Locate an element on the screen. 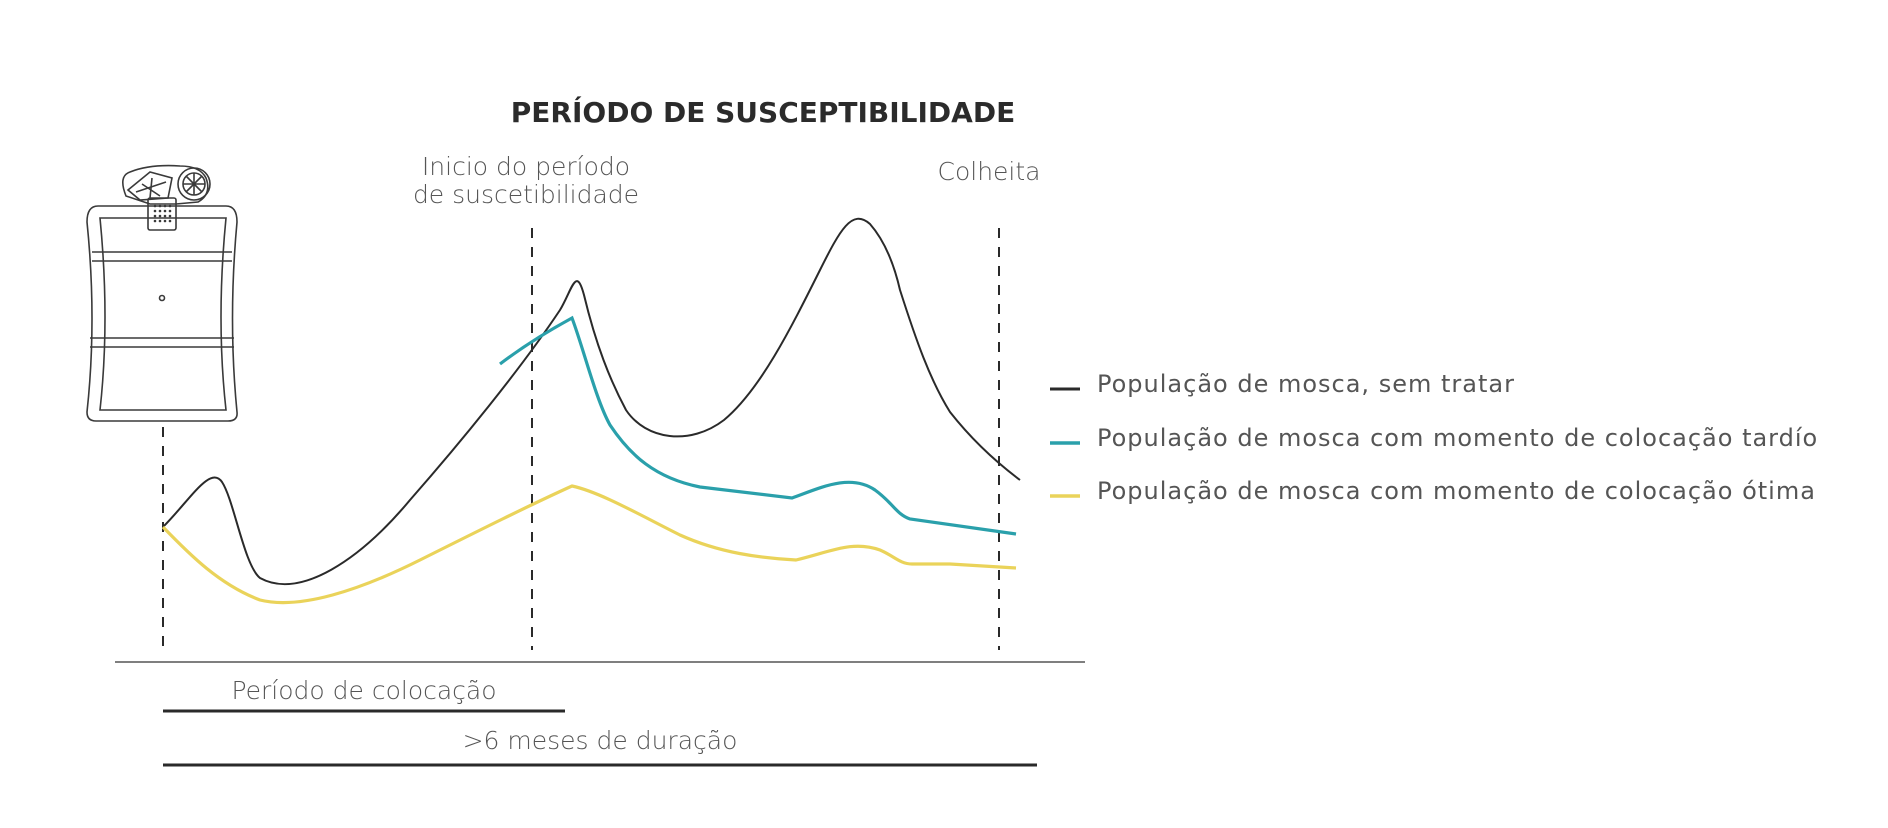 This screenshot has width=1888, height=828. diagram-title: PERÍODO DE SUSCEPTIBILIDADE is located at coordinates (763, 112).